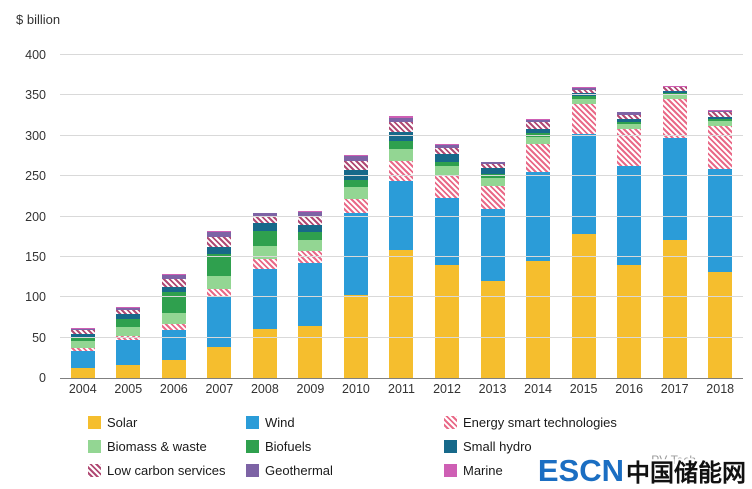  What do you see at coordinates (299, 470) in the screenshot?
I see `legend-label-geothermal: Geothermal` at bounding box center [299, 470].